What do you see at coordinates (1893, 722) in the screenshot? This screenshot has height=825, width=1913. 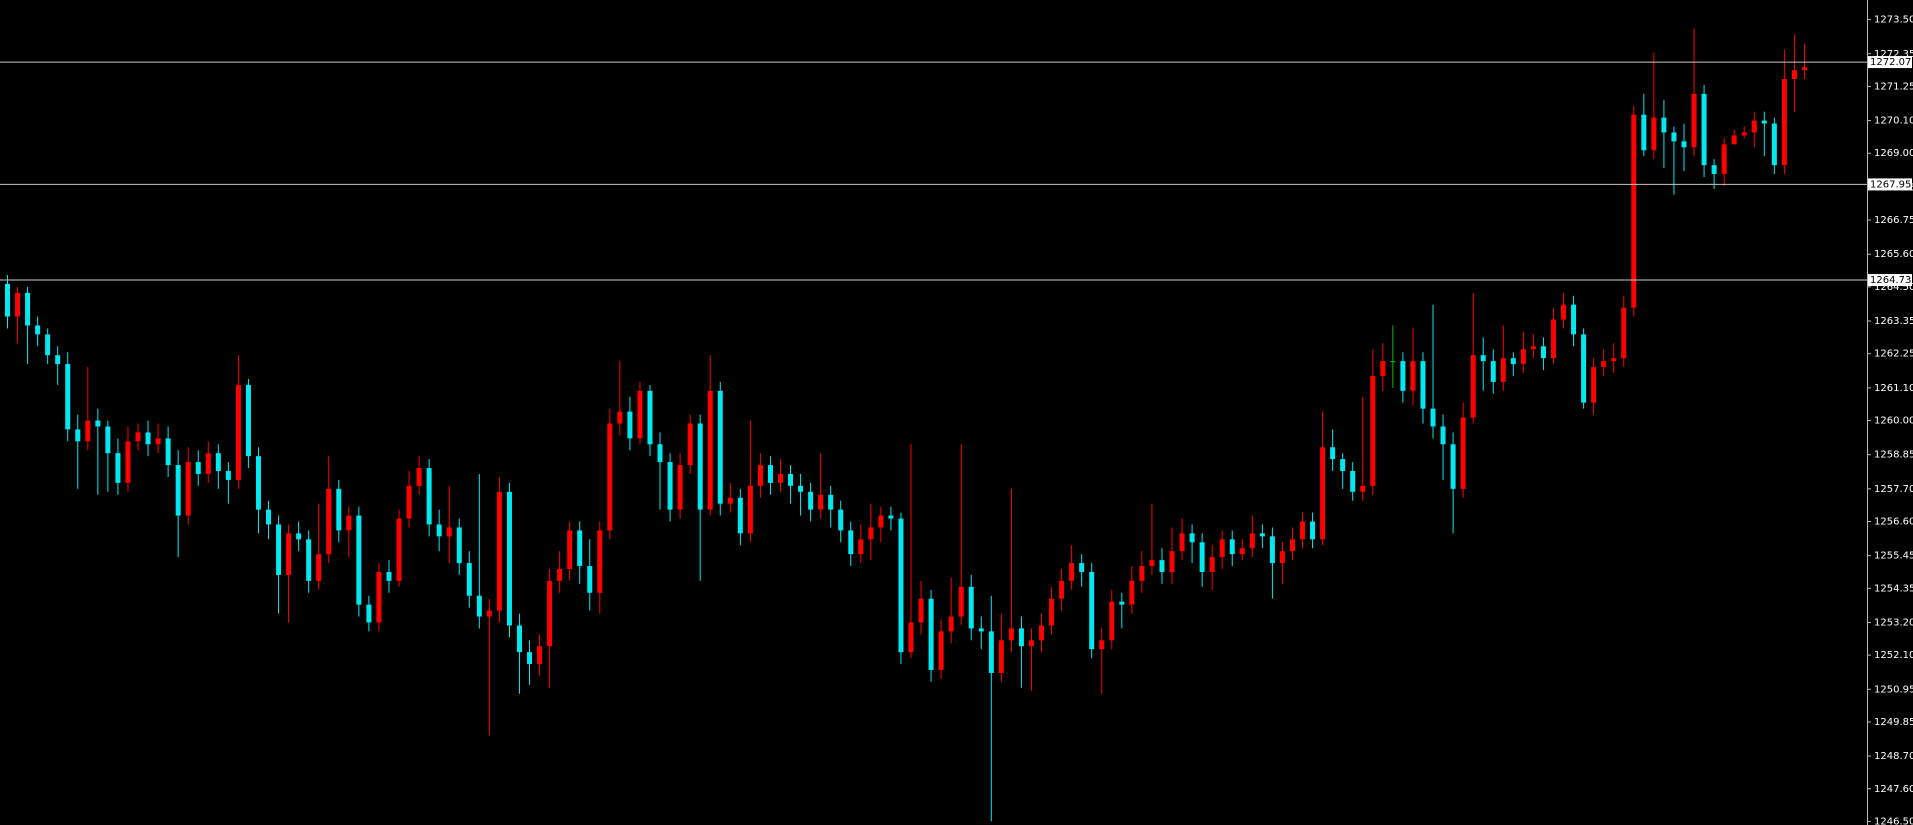 I see `y-tick-label: 1249.85` at bounding box center [1893, 722].